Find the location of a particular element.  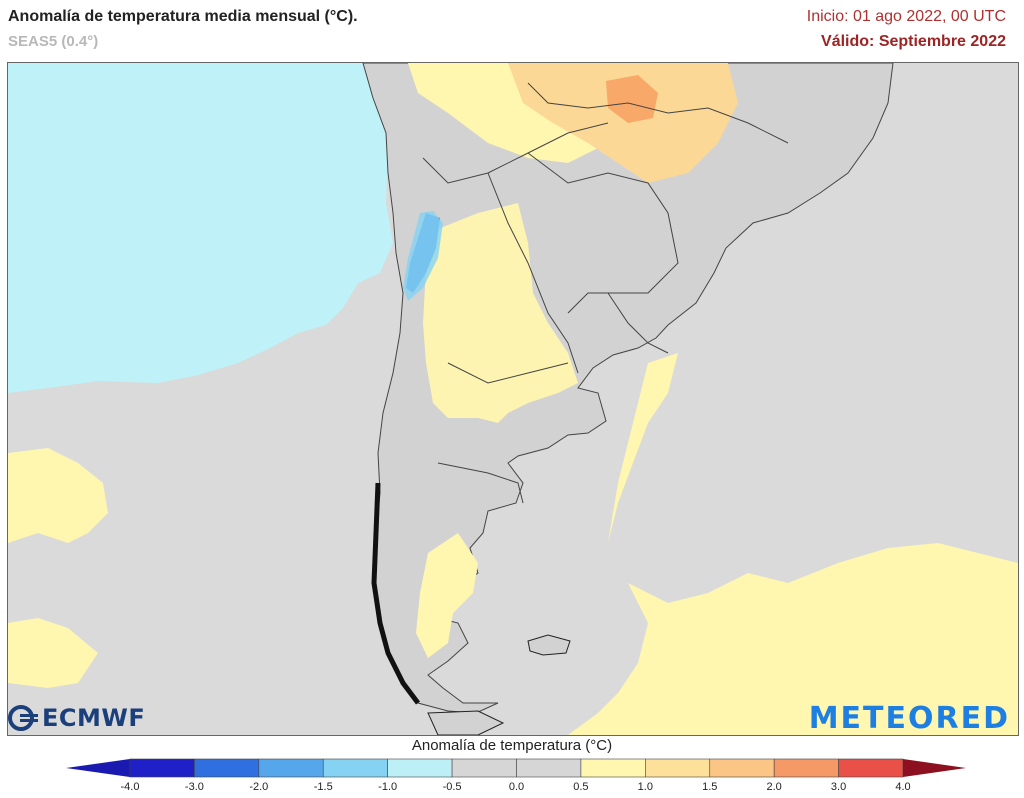

andes-cool-halo is located at coordinates (423, 256).